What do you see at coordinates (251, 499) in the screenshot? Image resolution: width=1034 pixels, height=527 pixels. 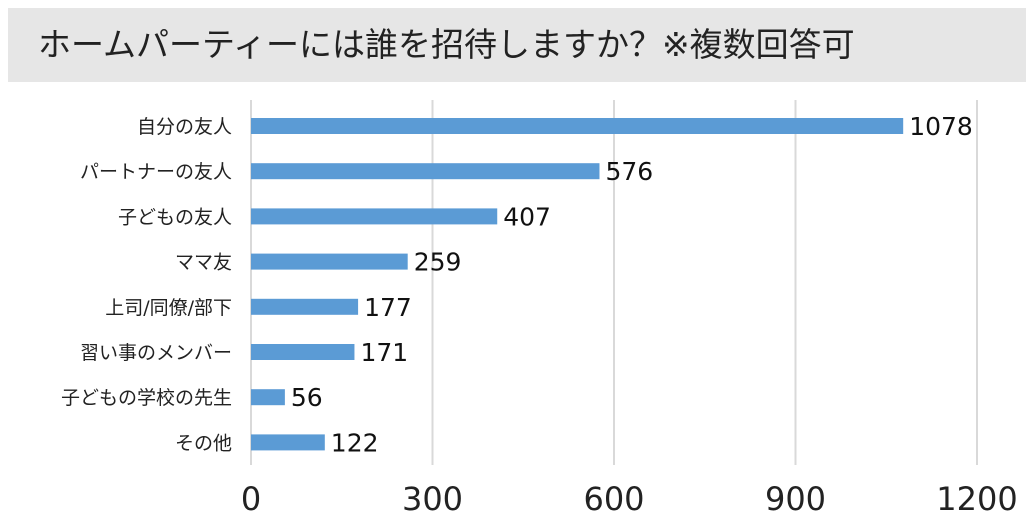 I see `x-tick-label: 0` at bounding box center [251, 499].